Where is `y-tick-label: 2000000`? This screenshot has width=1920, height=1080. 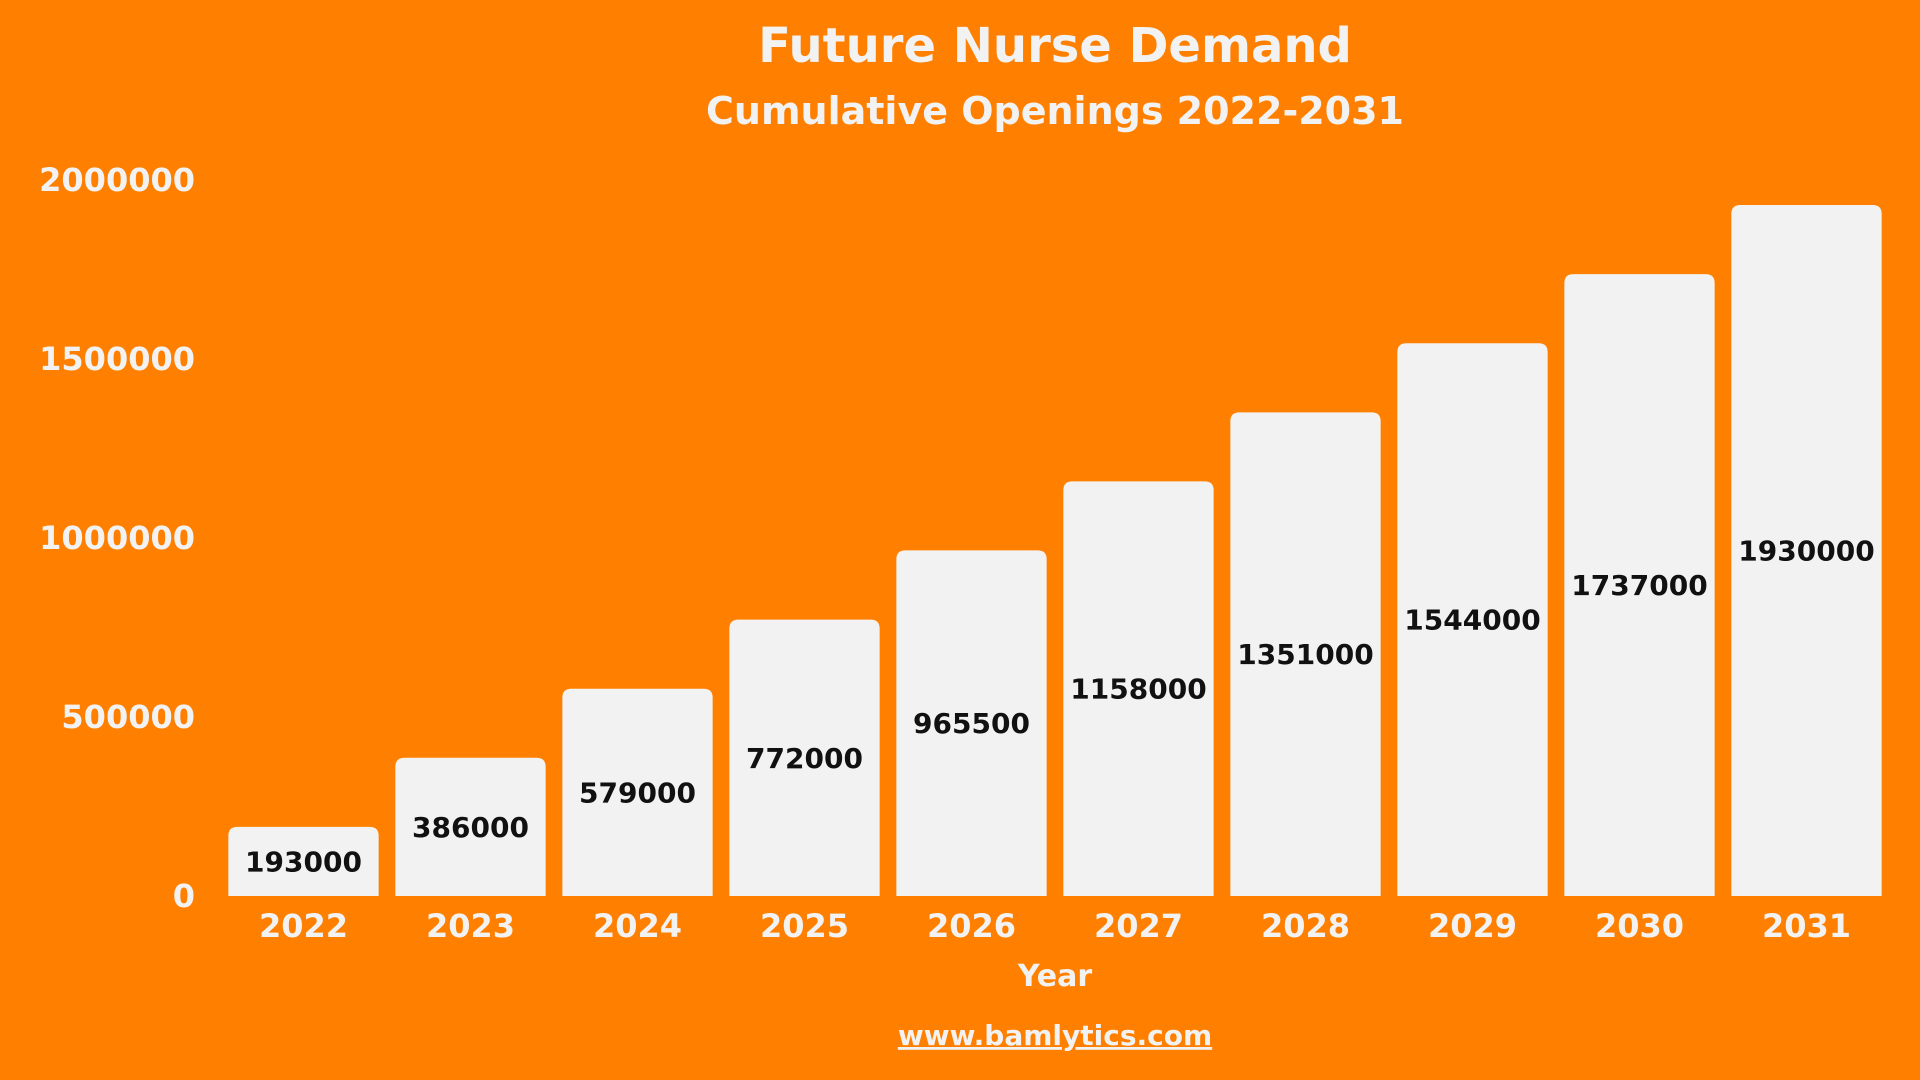
y-tick-label: 2000000 is located at coordinates (117, 180).